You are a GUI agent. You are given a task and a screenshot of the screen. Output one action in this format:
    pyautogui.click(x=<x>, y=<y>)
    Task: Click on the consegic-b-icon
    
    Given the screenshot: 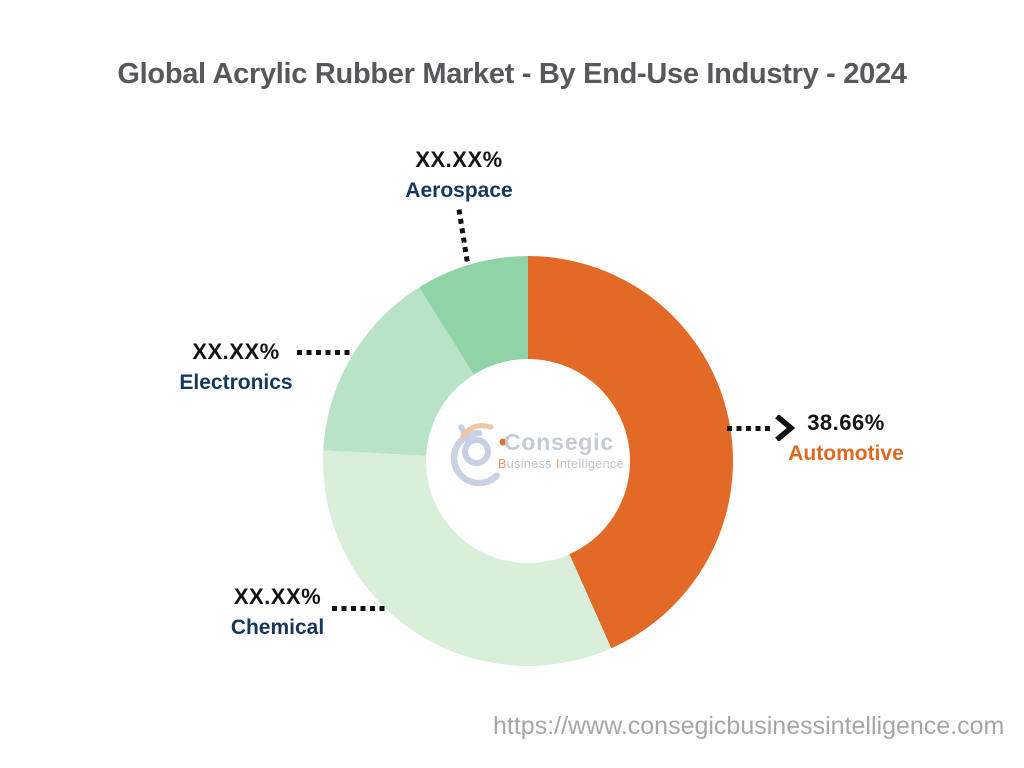 What is the action you would take?
    pyautogui.click(x=478, y=455)
    